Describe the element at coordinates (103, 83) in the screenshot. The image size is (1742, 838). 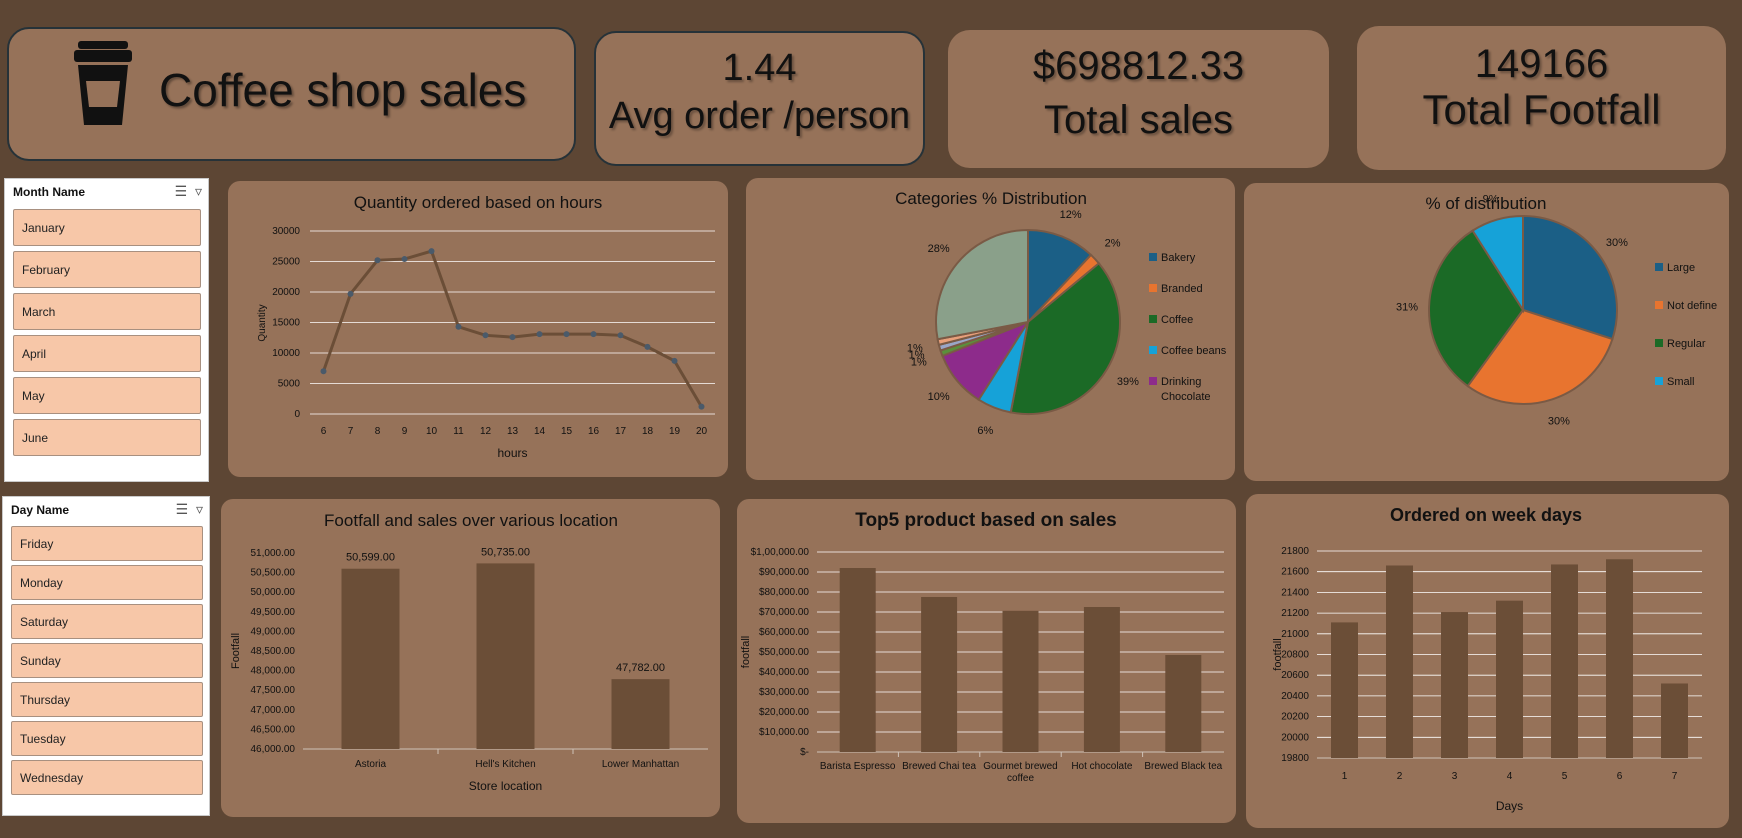
I see `coffee-cup-icon` at that location.